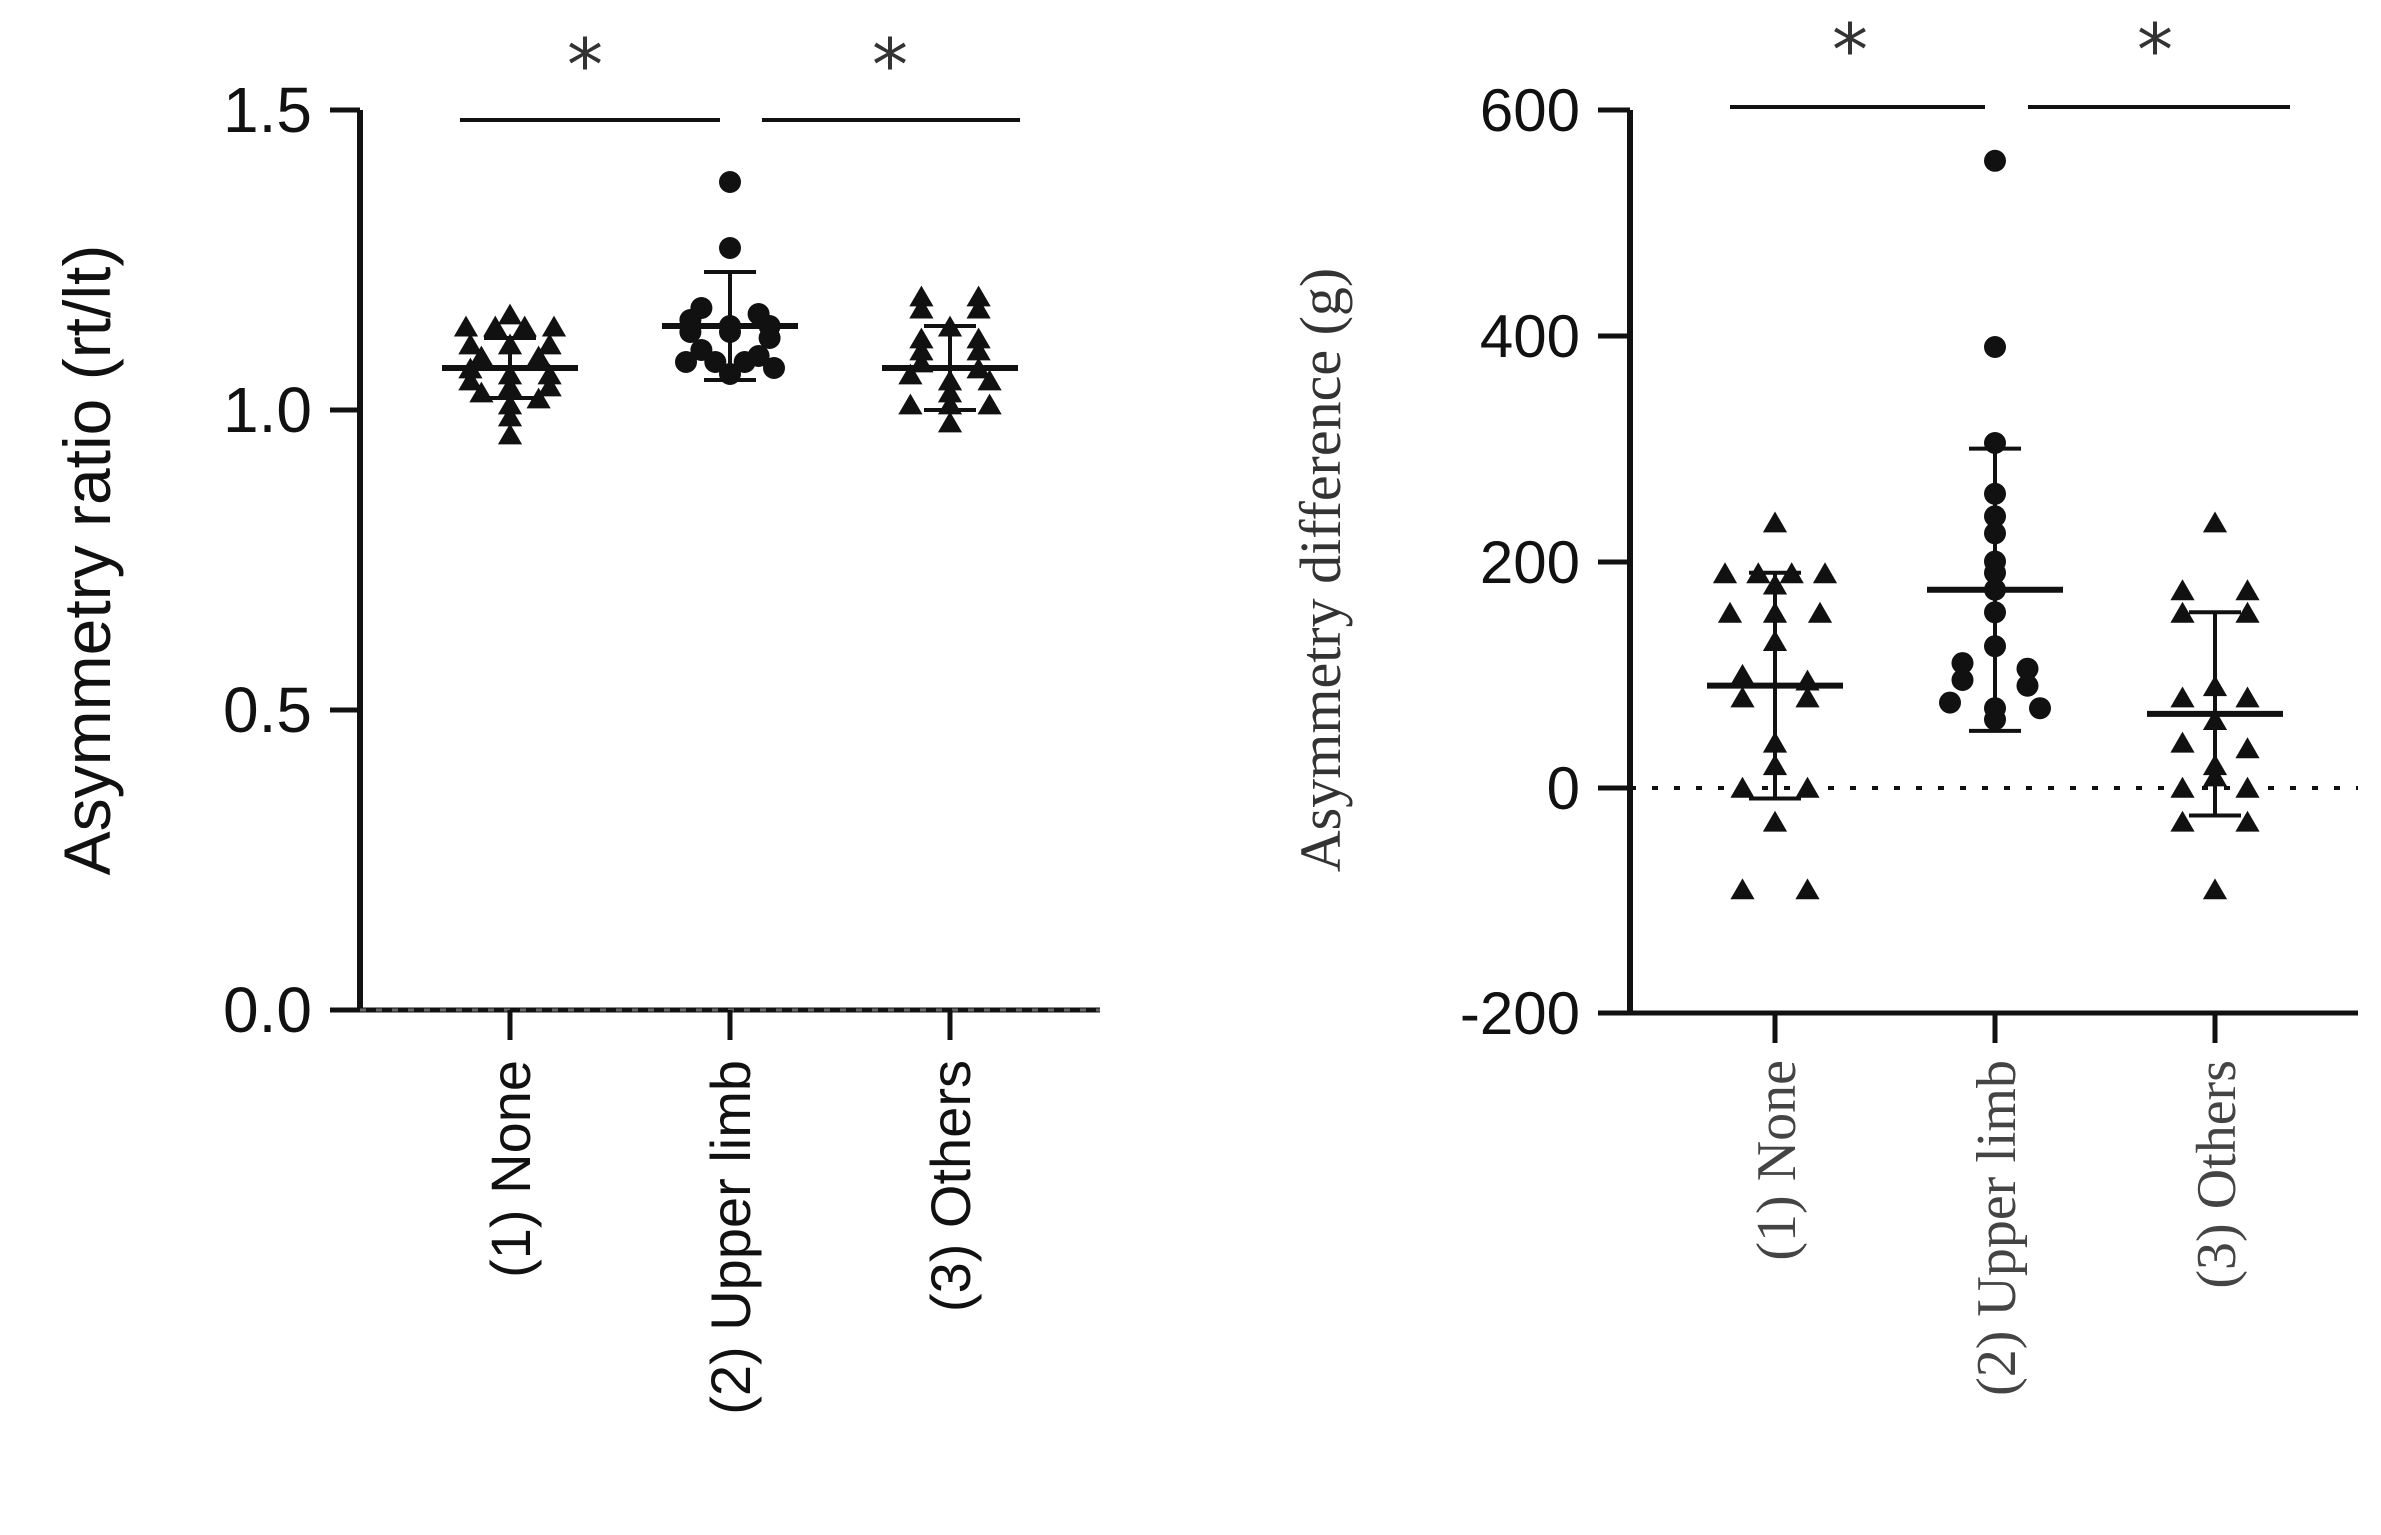 The height and width of the screenshot is (1535, 2381). I want to click on y-ticks-b: -200 0 200 400 600, so click(1545, 562).